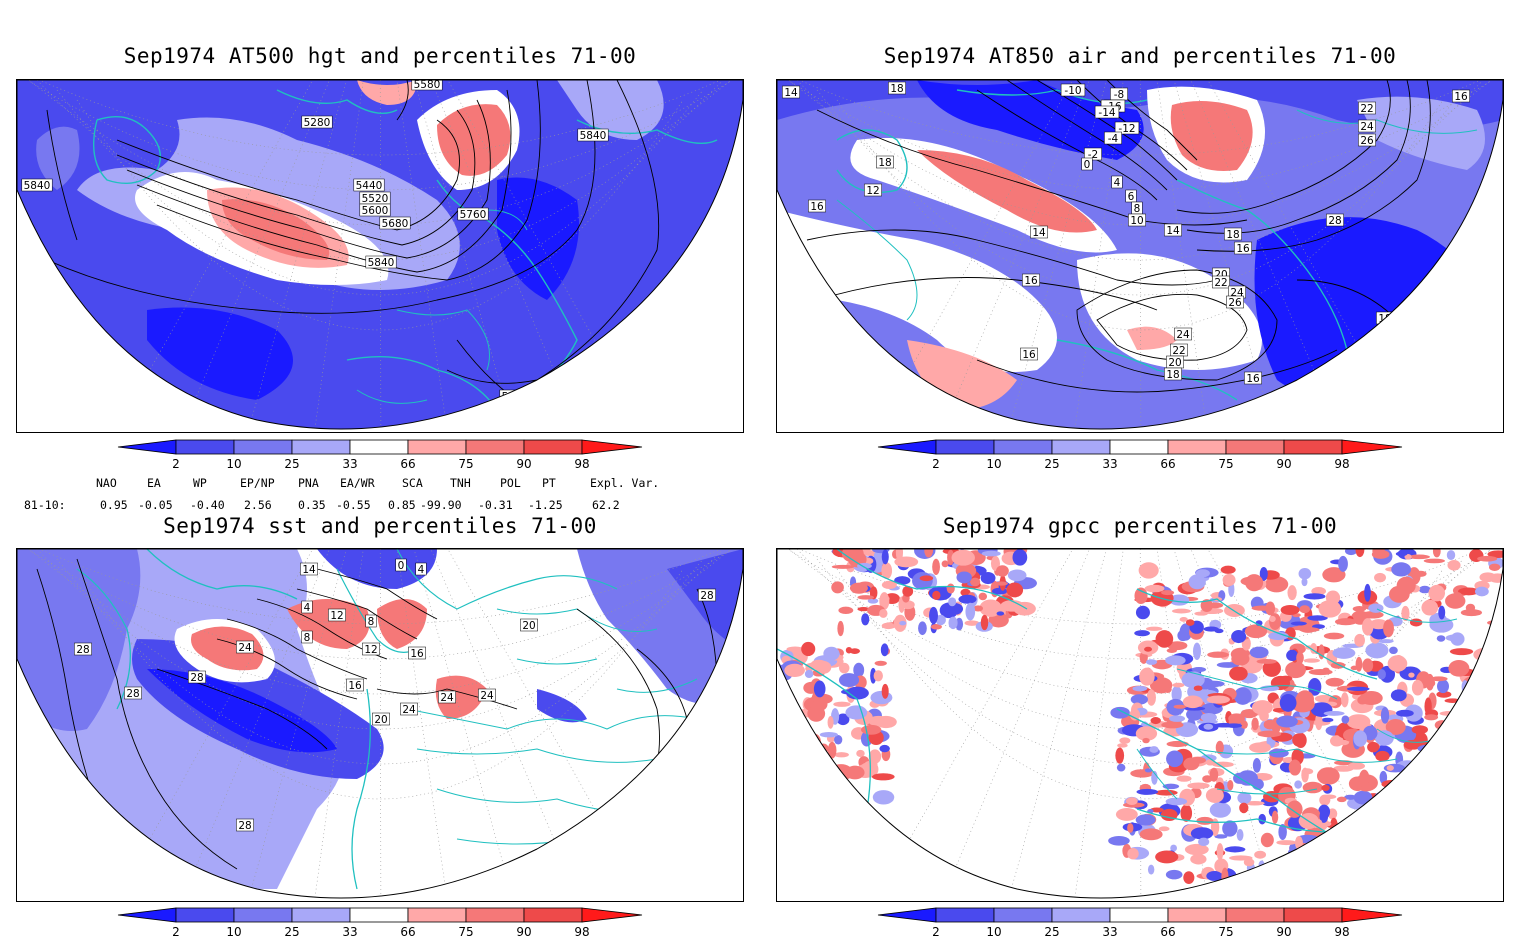 This screenshot has height=940, width=1520. What do you see at coordinates (528, 626) in the screenshot?
I see `svg-text: 20` at bounding box center [528, 626].